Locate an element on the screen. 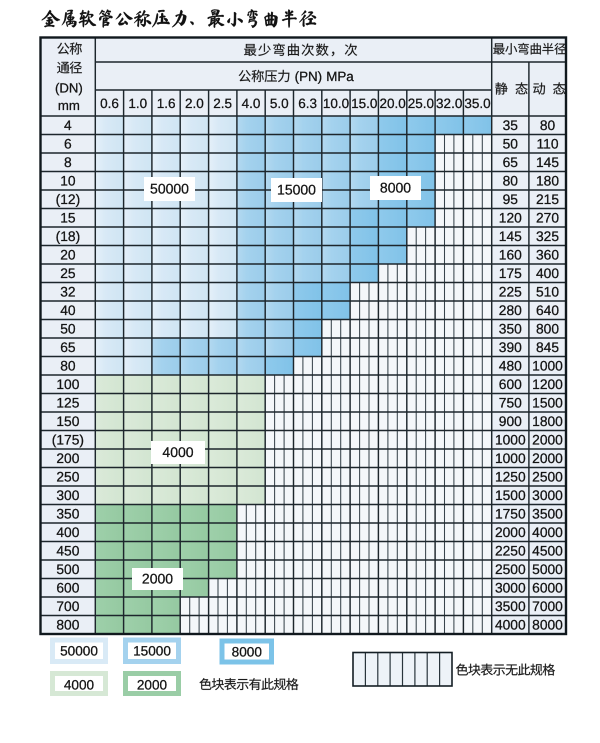 The image size is (600, 743). svg-text: 5.0 is located at coordinates (279, 103).